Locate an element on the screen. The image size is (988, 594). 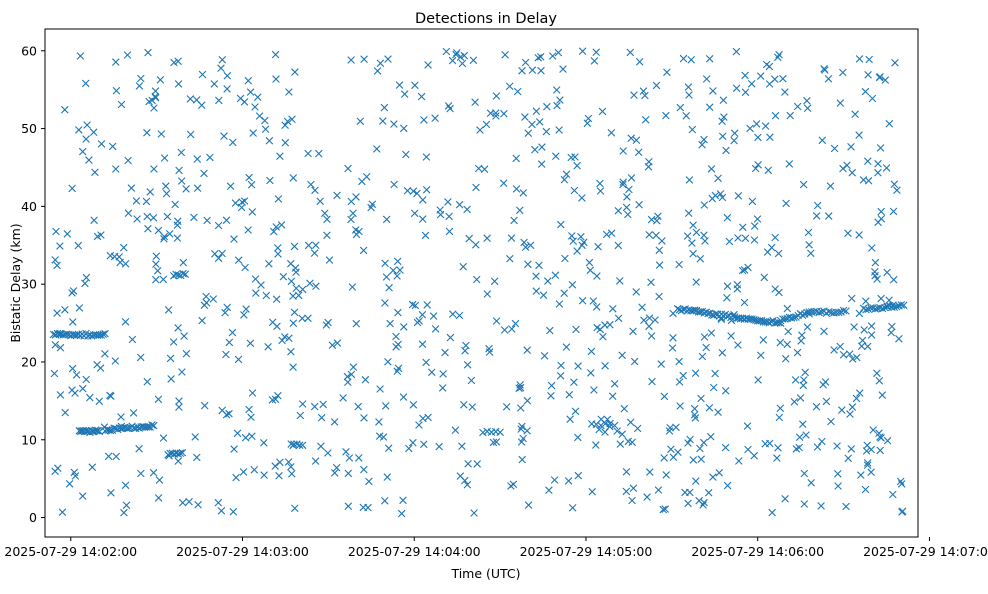
y-tick-label-0: 0 is located at coordinates (33, 517).